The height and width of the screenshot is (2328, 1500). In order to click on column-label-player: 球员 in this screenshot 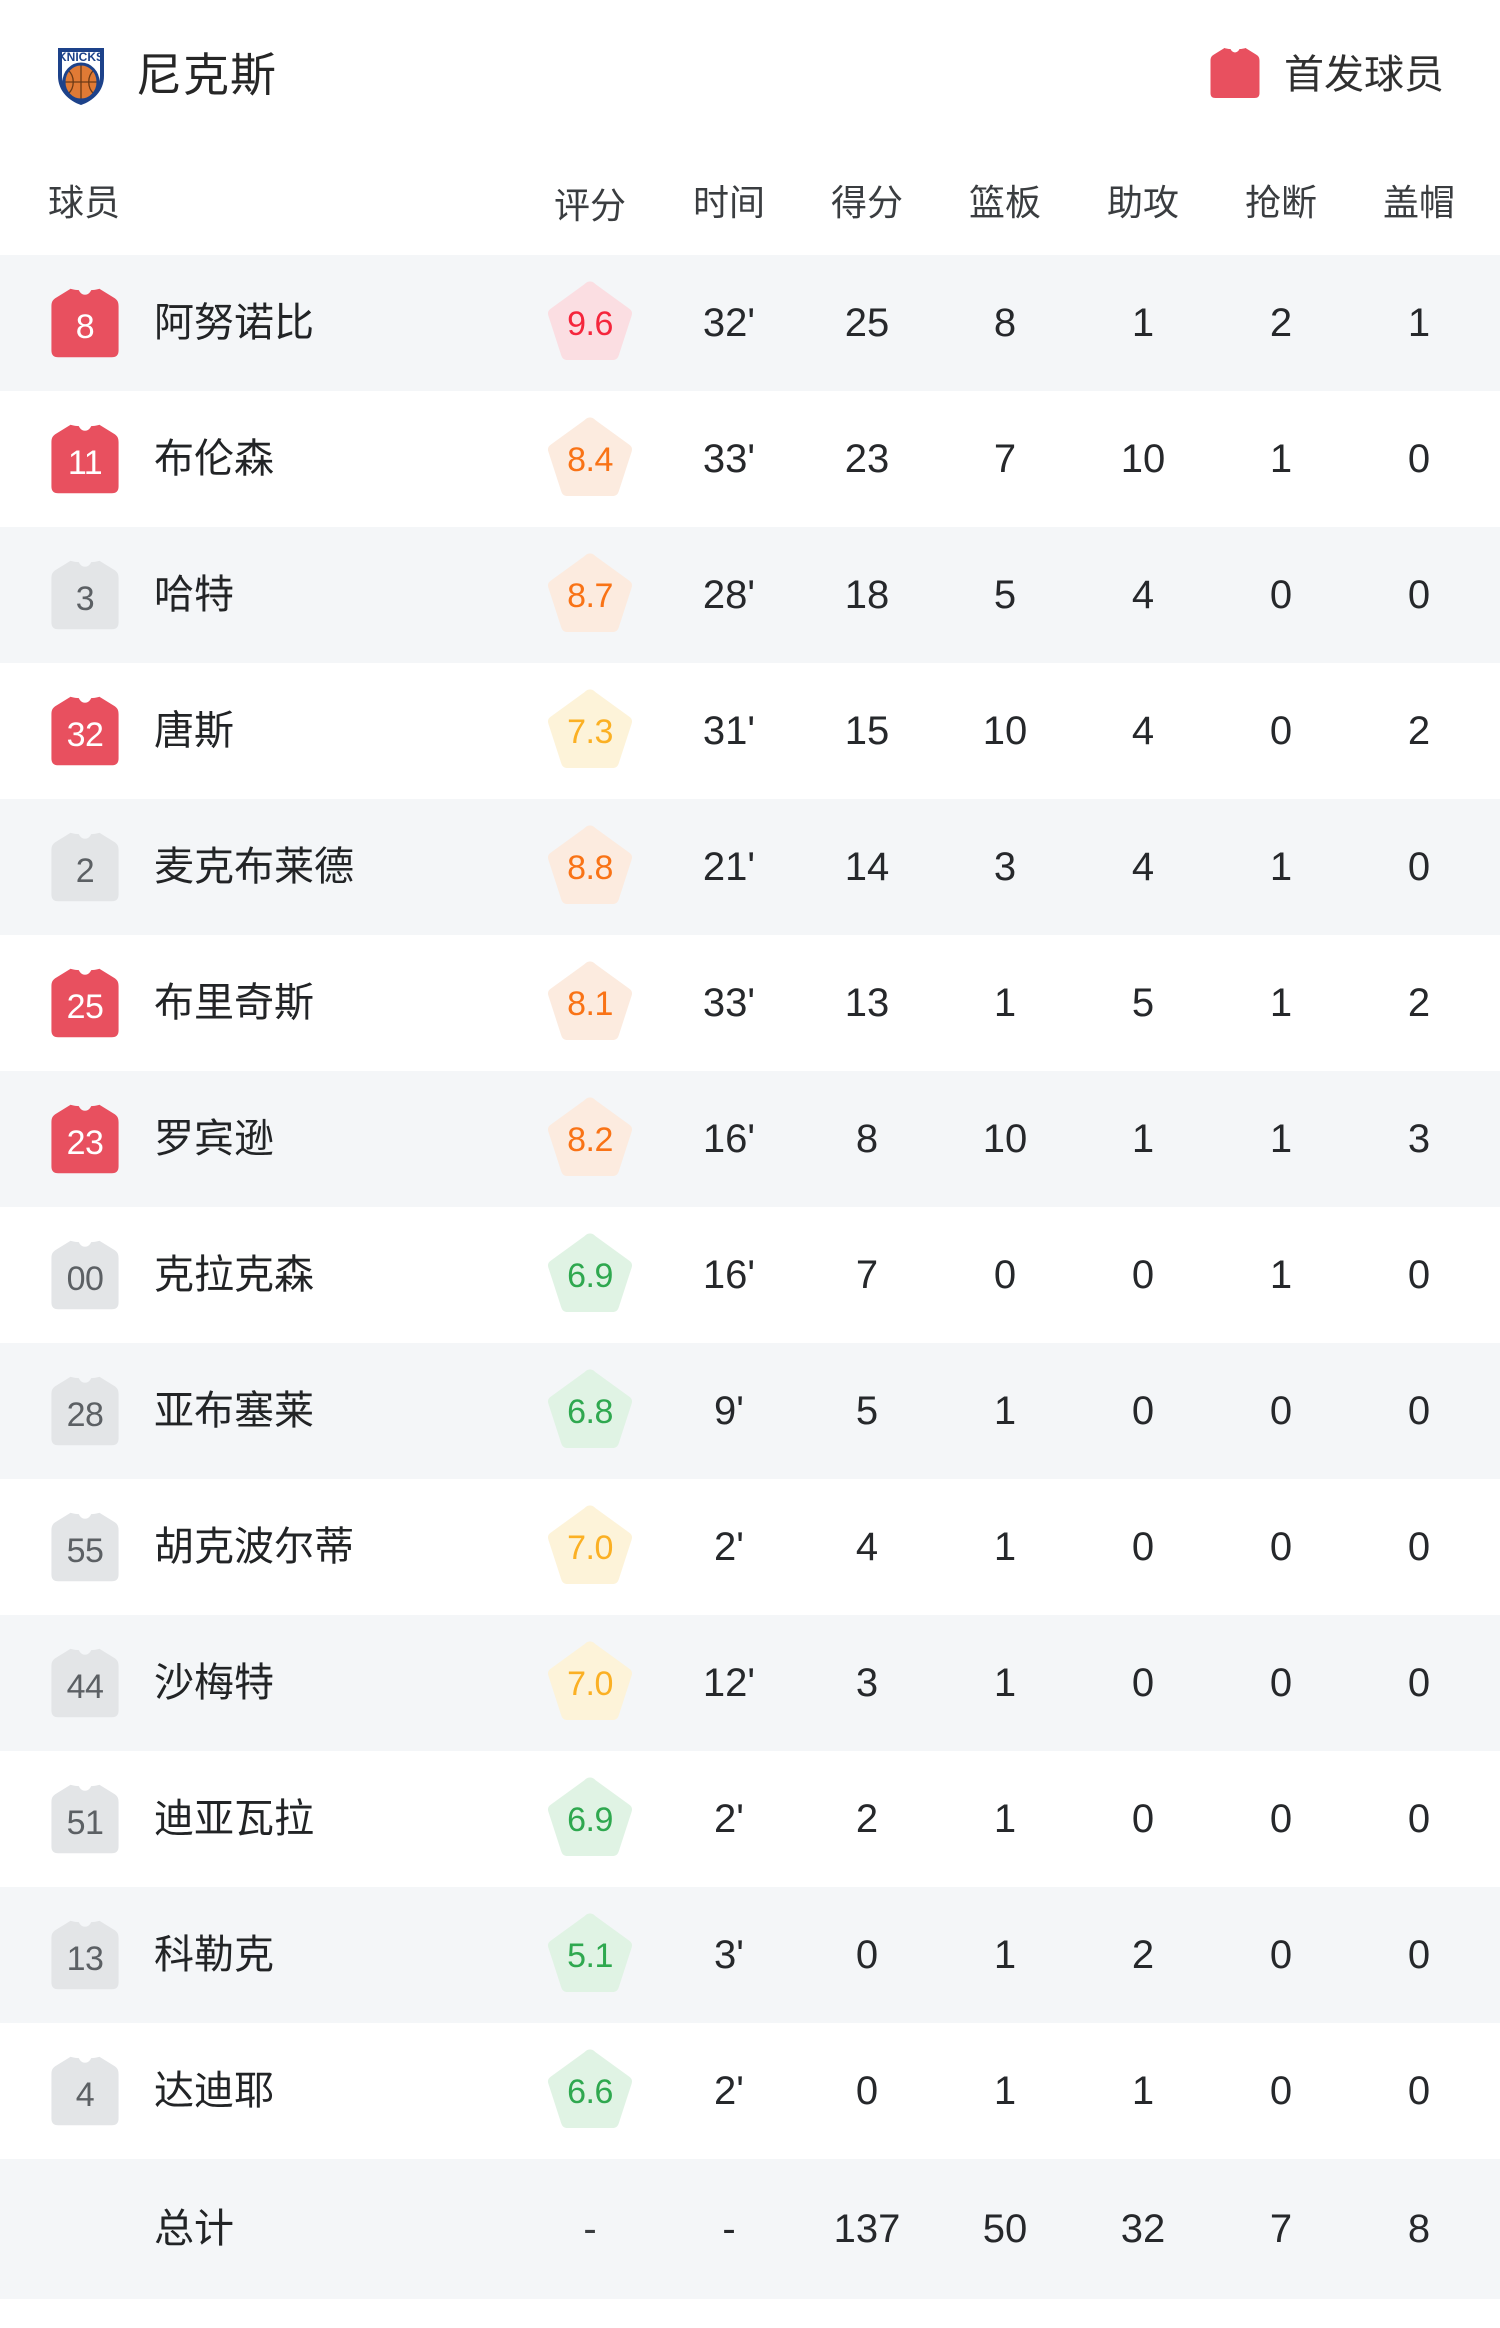, I will do `click(84, 202)`.